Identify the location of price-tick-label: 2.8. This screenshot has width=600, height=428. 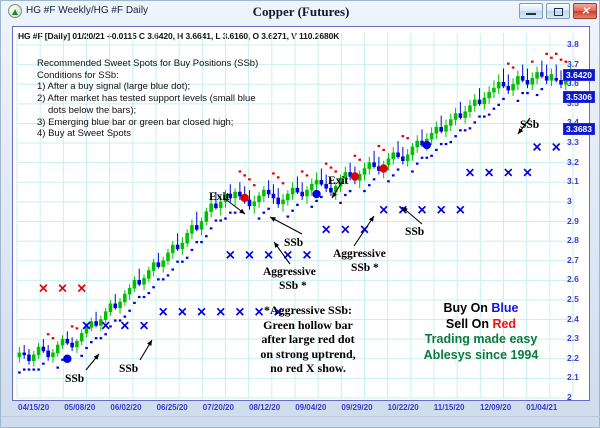
(573, 240).